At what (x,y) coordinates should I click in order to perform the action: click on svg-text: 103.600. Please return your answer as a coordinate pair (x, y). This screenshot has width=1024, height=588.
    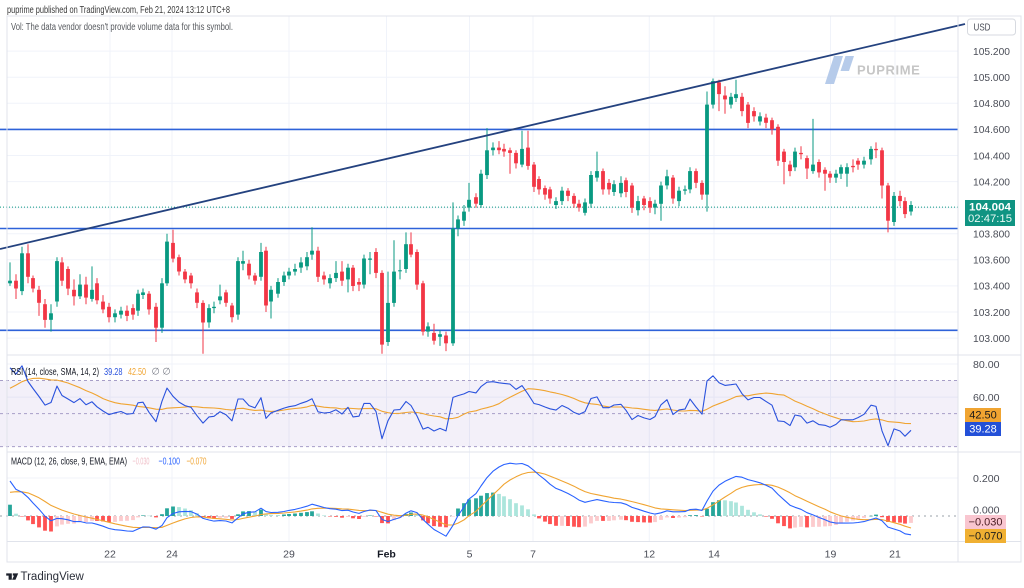
    Looking at the image, I should click on (991, 261).